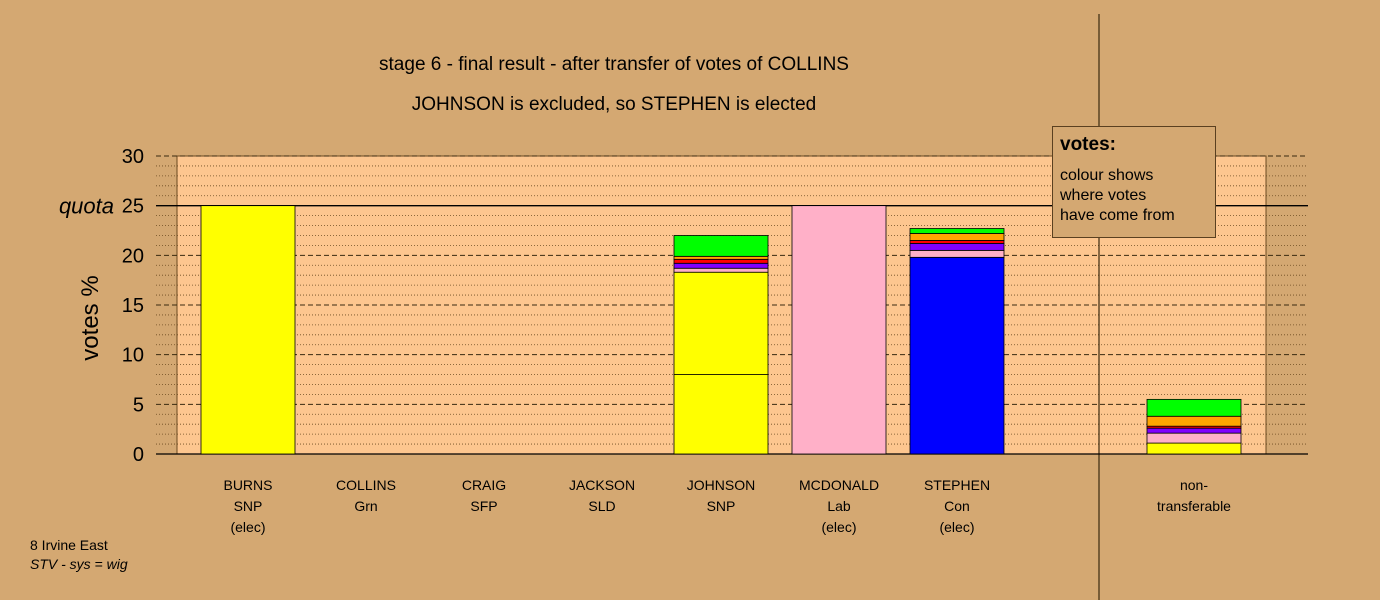 This screenshot has width=1380, height=600. Describe the element at coordinates (602, 485) in the screenshot. I see `category-label: JACKSON` at that location.